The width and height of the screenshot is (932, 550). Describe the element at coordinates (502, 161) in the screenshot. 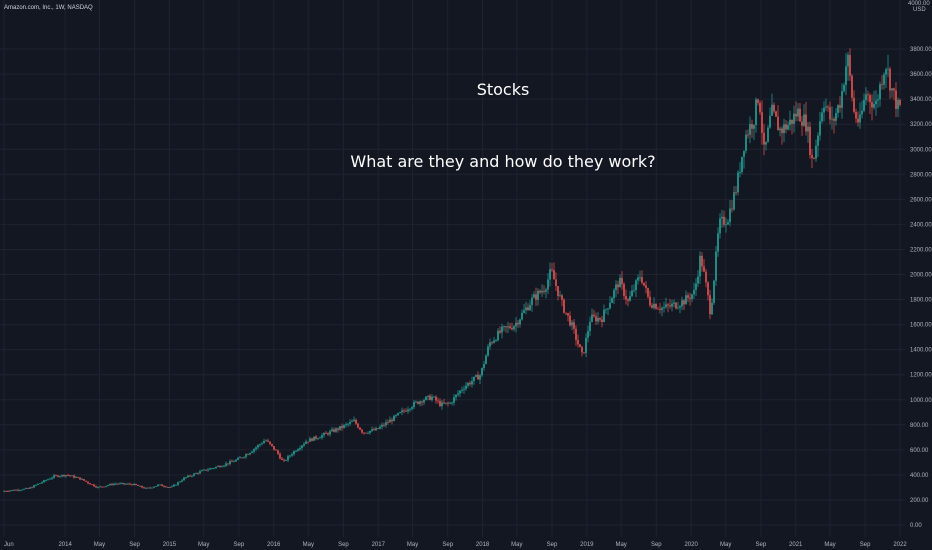

I see `overlay-subtitle: What are they and how do they work?` at that location.